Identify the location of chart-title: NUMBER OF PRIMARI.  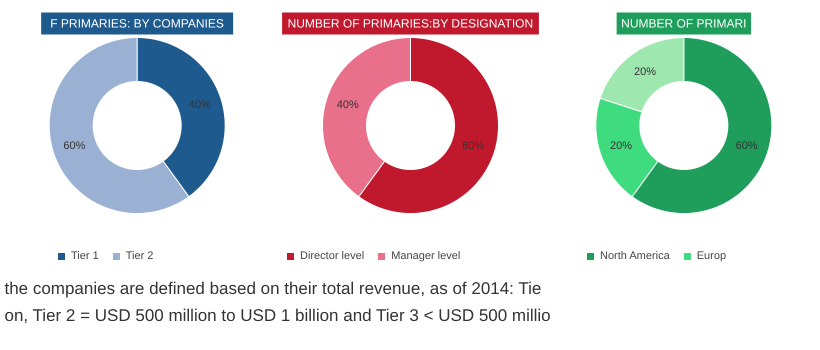
(684, 23).